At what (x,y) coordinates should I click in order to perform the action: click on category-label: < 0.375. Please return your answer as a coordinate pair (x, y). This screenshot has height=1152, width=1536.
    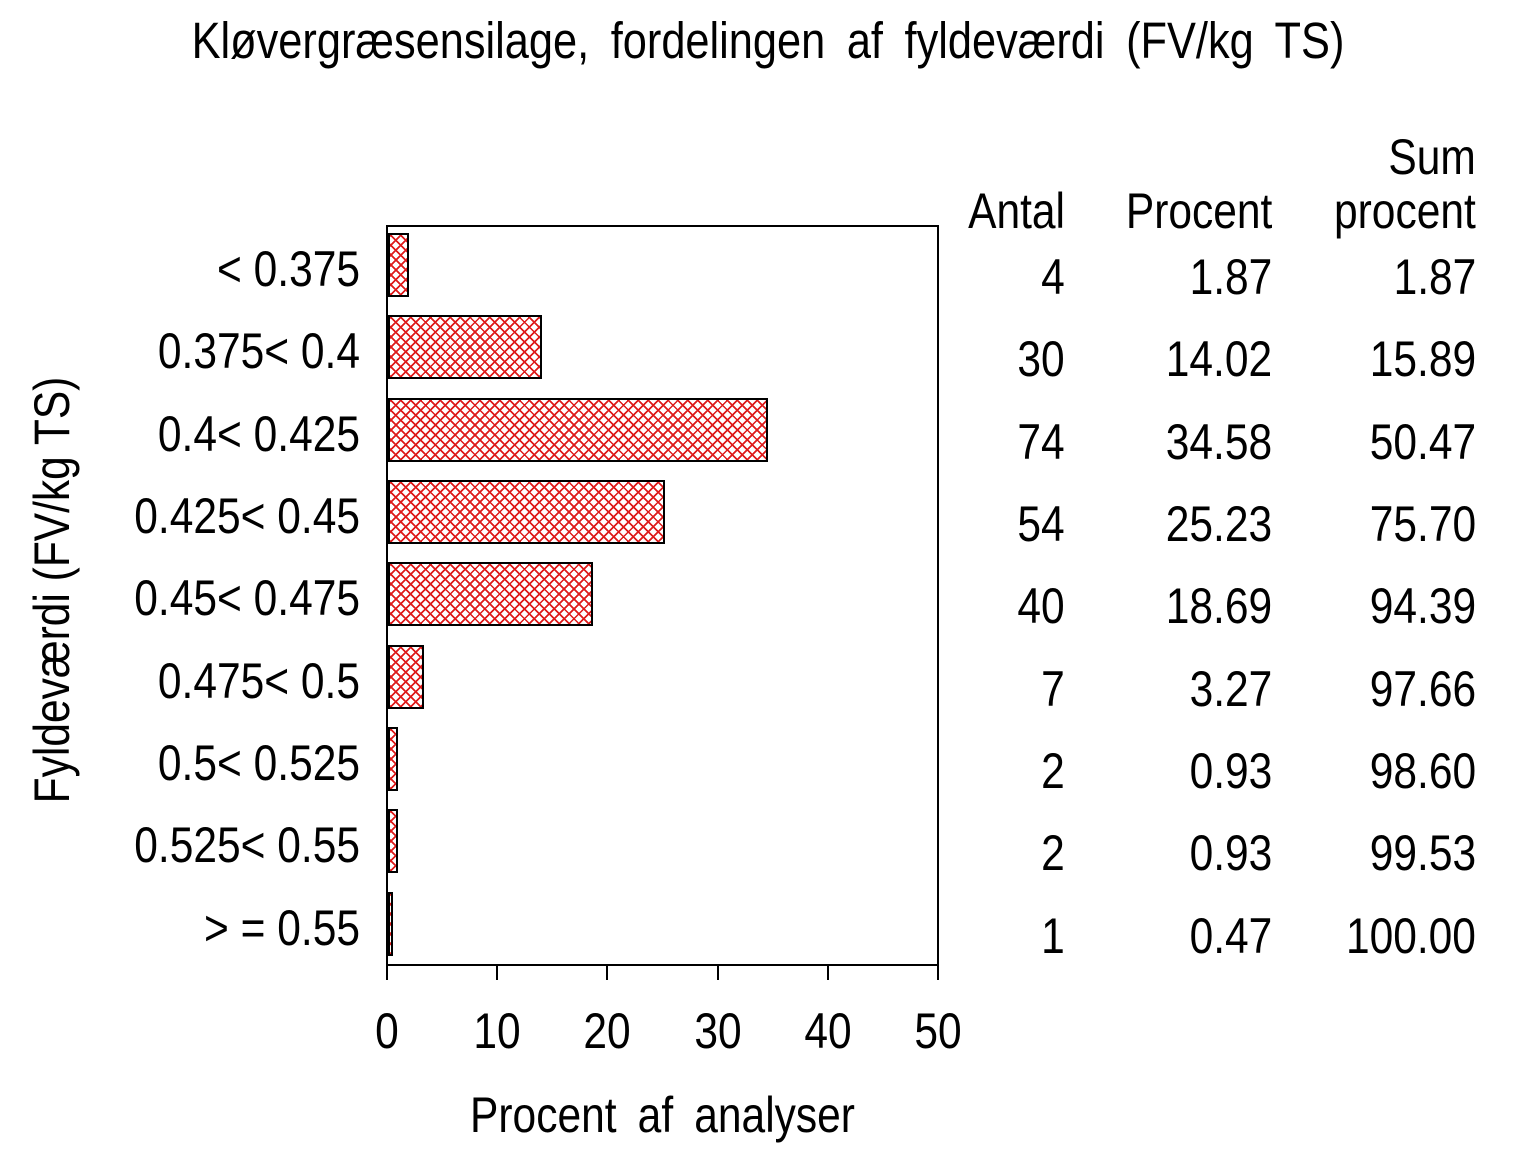
    Looking at the image, I should click on (288, 269).